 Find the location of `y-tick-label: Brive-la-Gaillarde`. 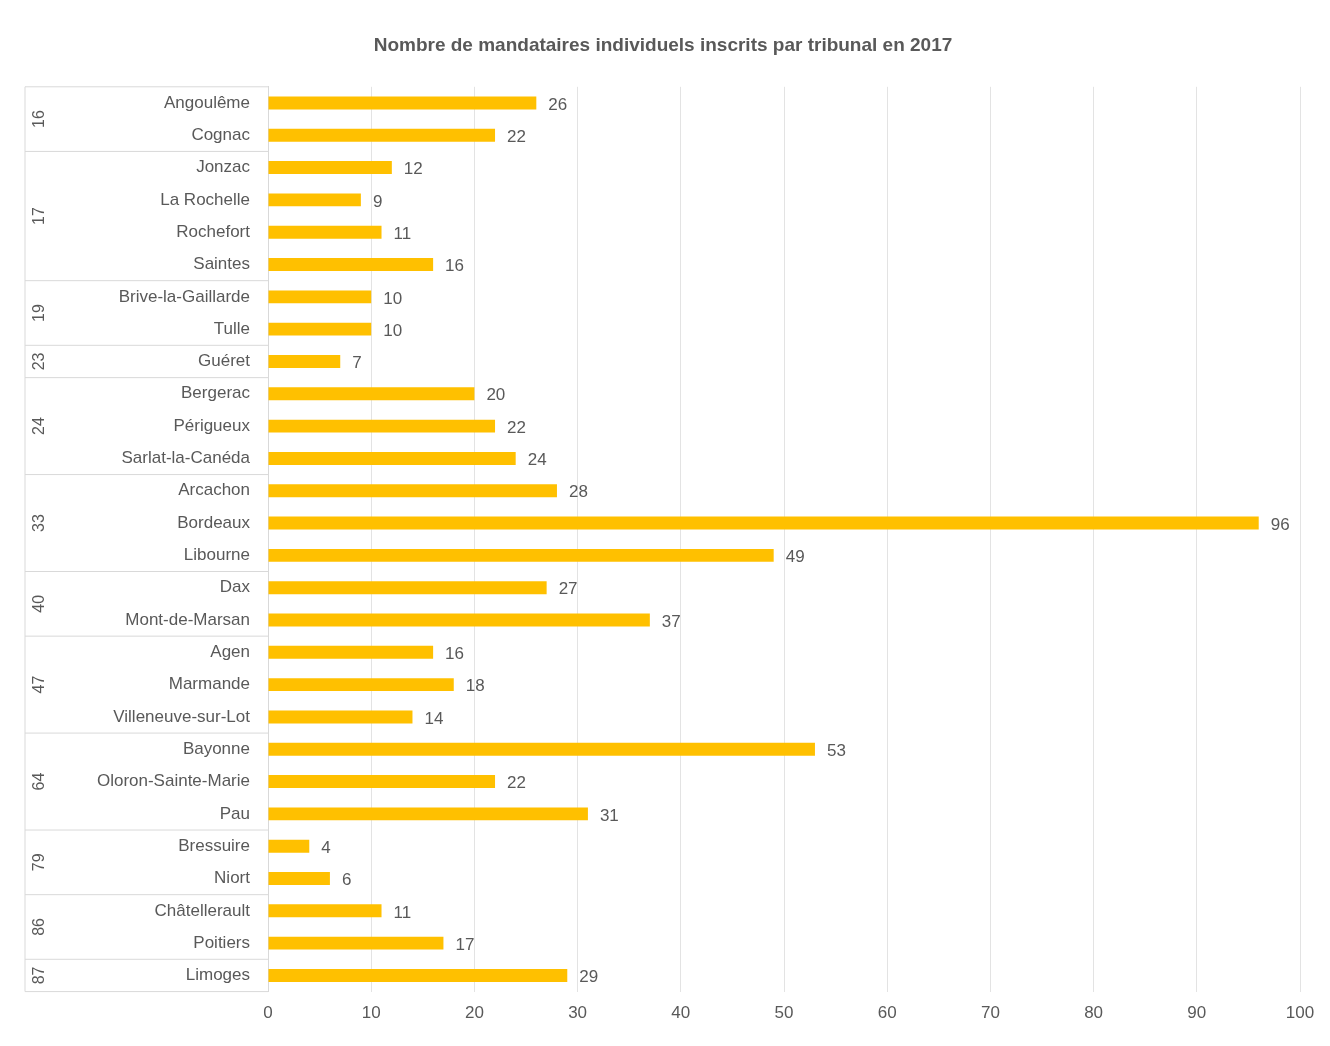

y-tick-label: Brive-la-Gaillarde is located at coordinates (184, 296).